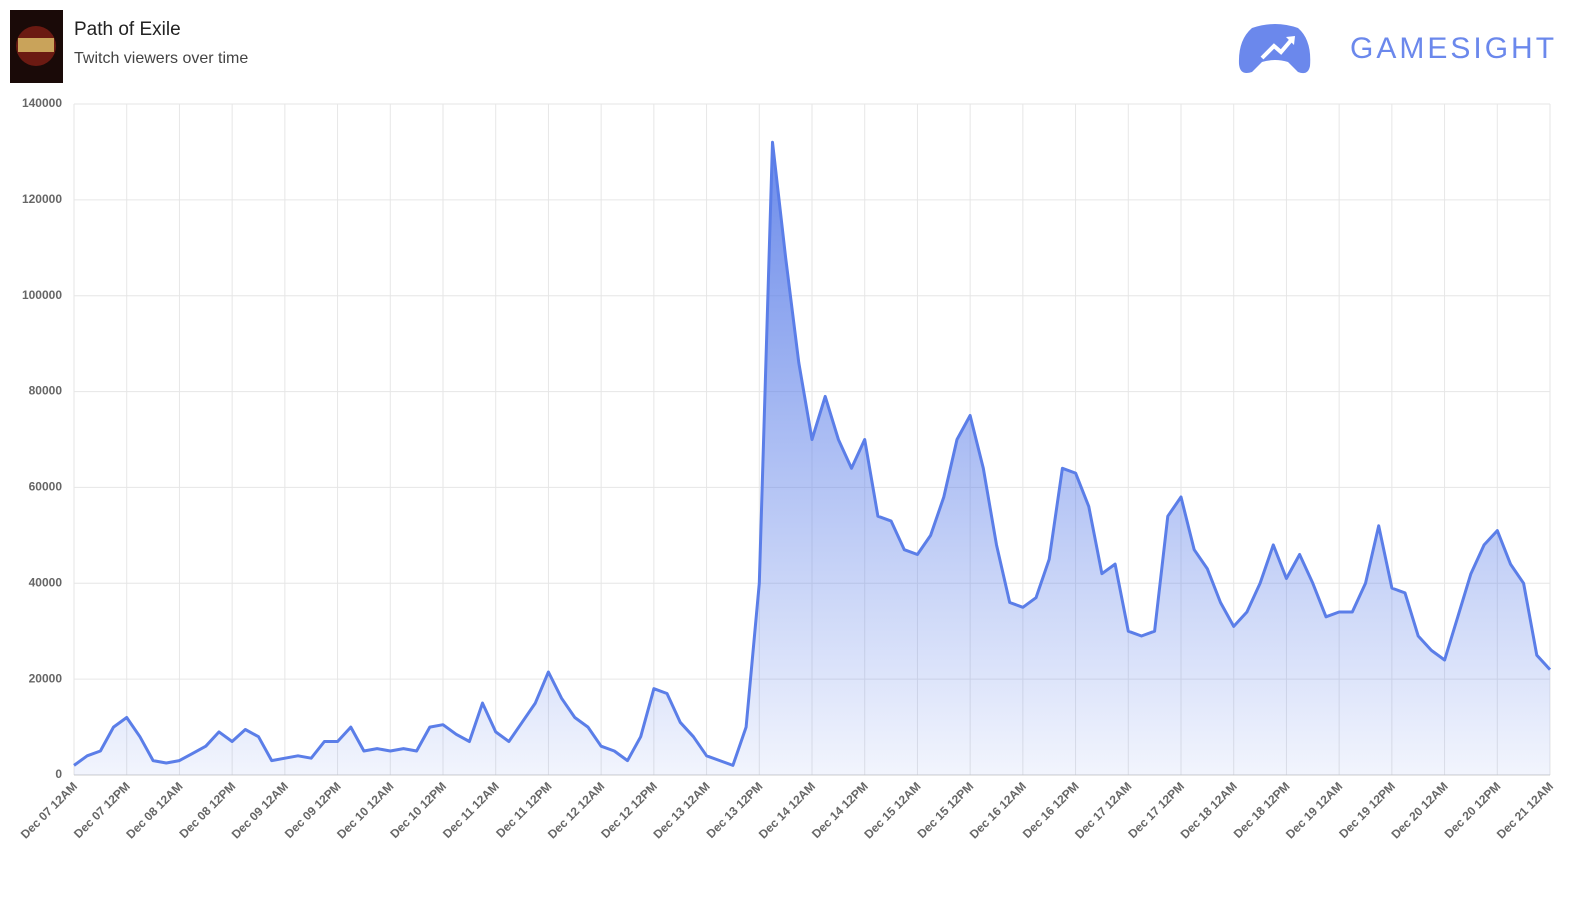 This screenshot has height=903, width=1587. I want to click on y-tick-label: 60000, so click(46, 487).